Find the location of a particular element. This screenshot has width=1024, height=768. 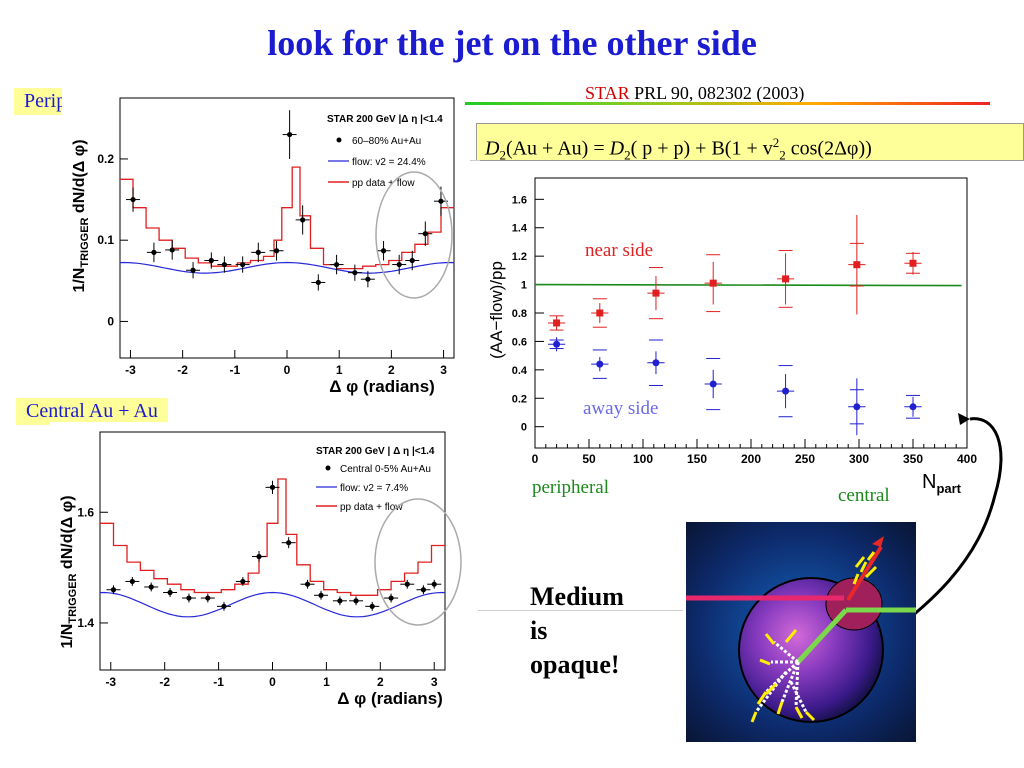

near-jet-arrowhead is located at coordinates (878, 541).